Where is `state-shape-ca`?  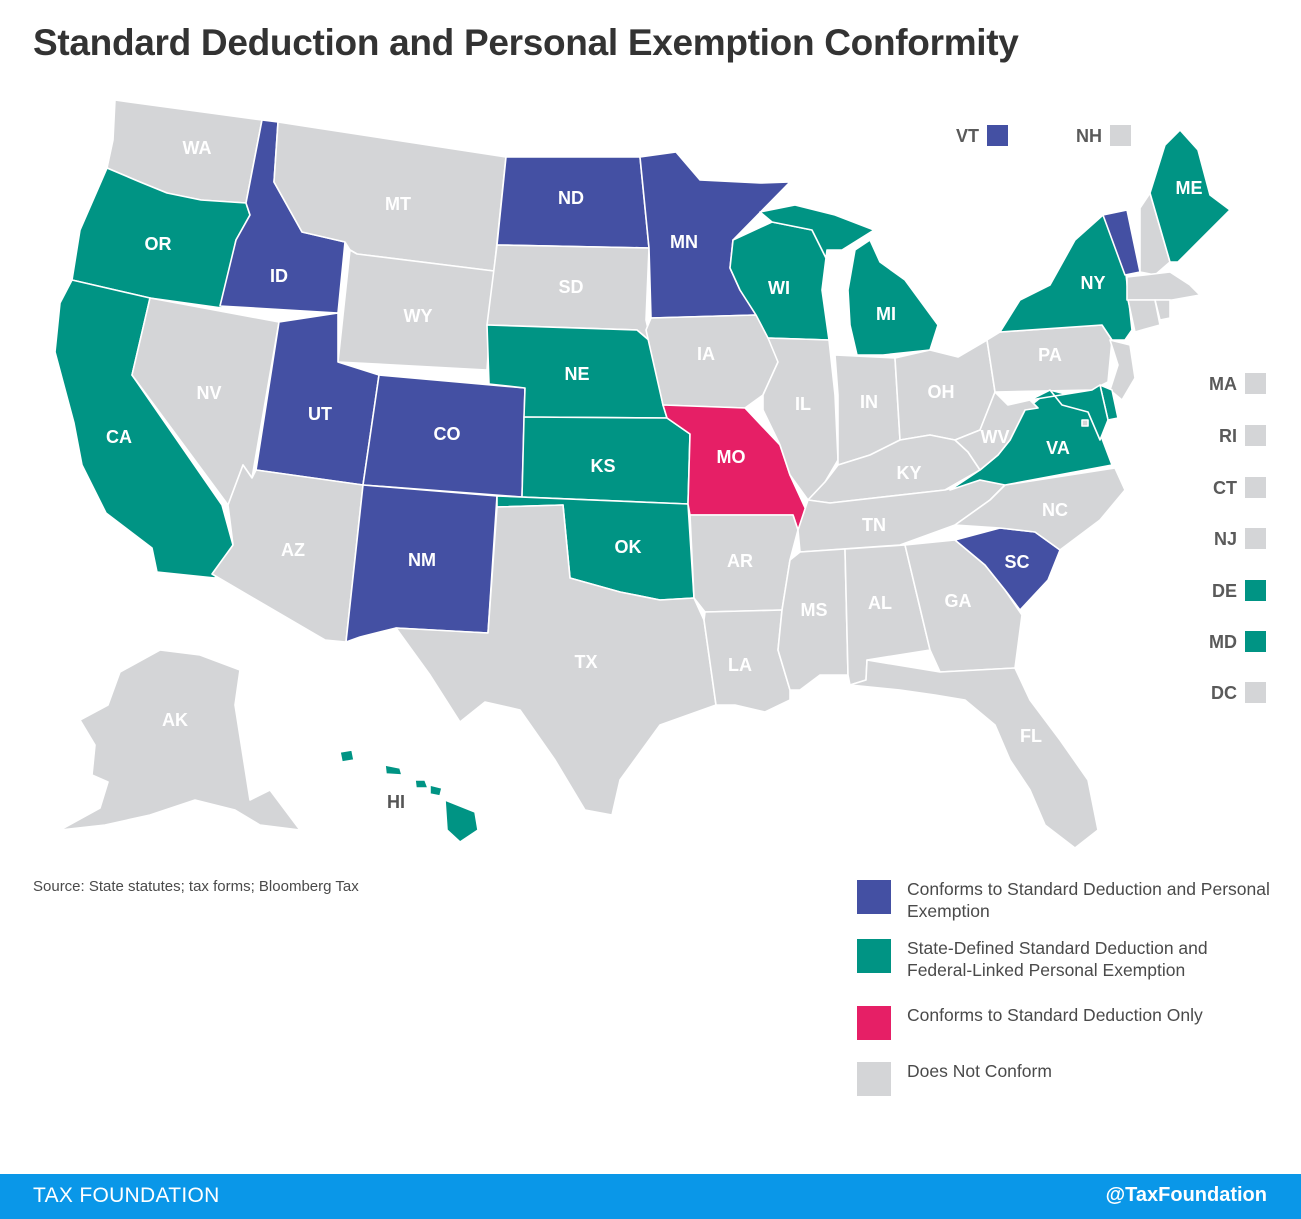
state-shape-ca is located at coordinates (144, 429).